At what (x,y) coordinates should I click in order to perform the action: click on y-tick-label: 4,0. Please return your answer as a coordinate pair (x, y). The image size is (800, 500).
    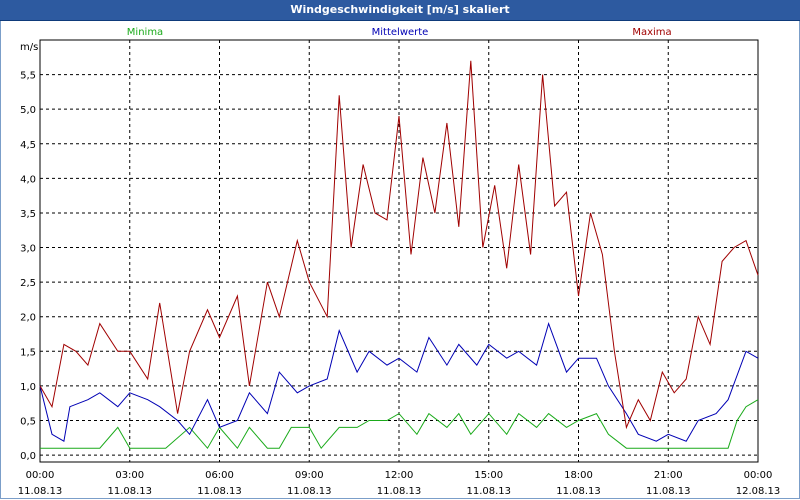
    Looking at the image, I should click on (28, 179).